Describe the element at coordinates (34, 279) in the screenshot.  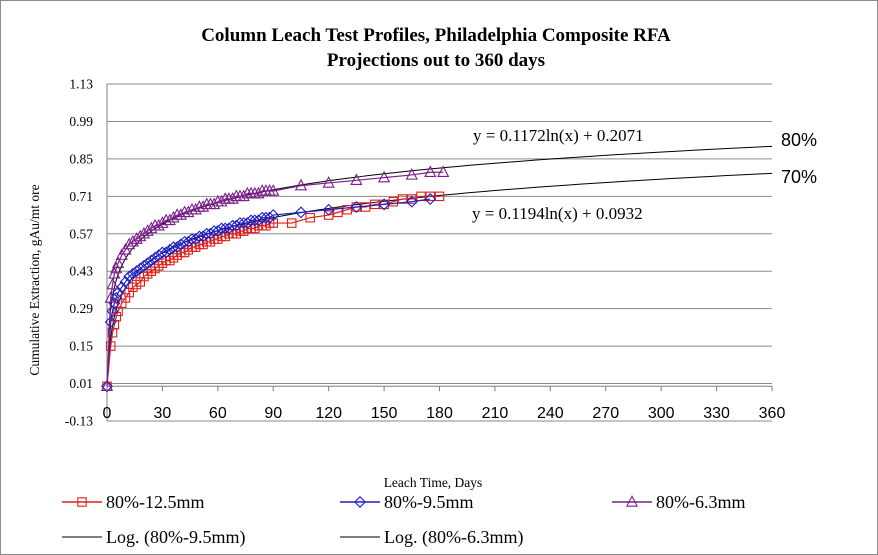
I see `y-axis-label: Cumulative Extraction, gAu/mt ore` at that location.